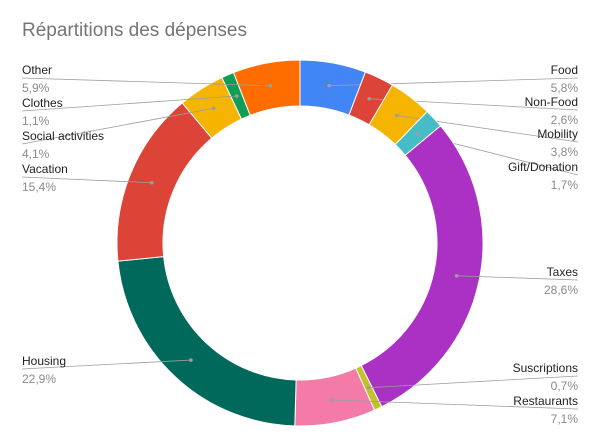 The image size is (600, 448). I want to click on slice-label-non-food: Non-Food, so click(551, 102).